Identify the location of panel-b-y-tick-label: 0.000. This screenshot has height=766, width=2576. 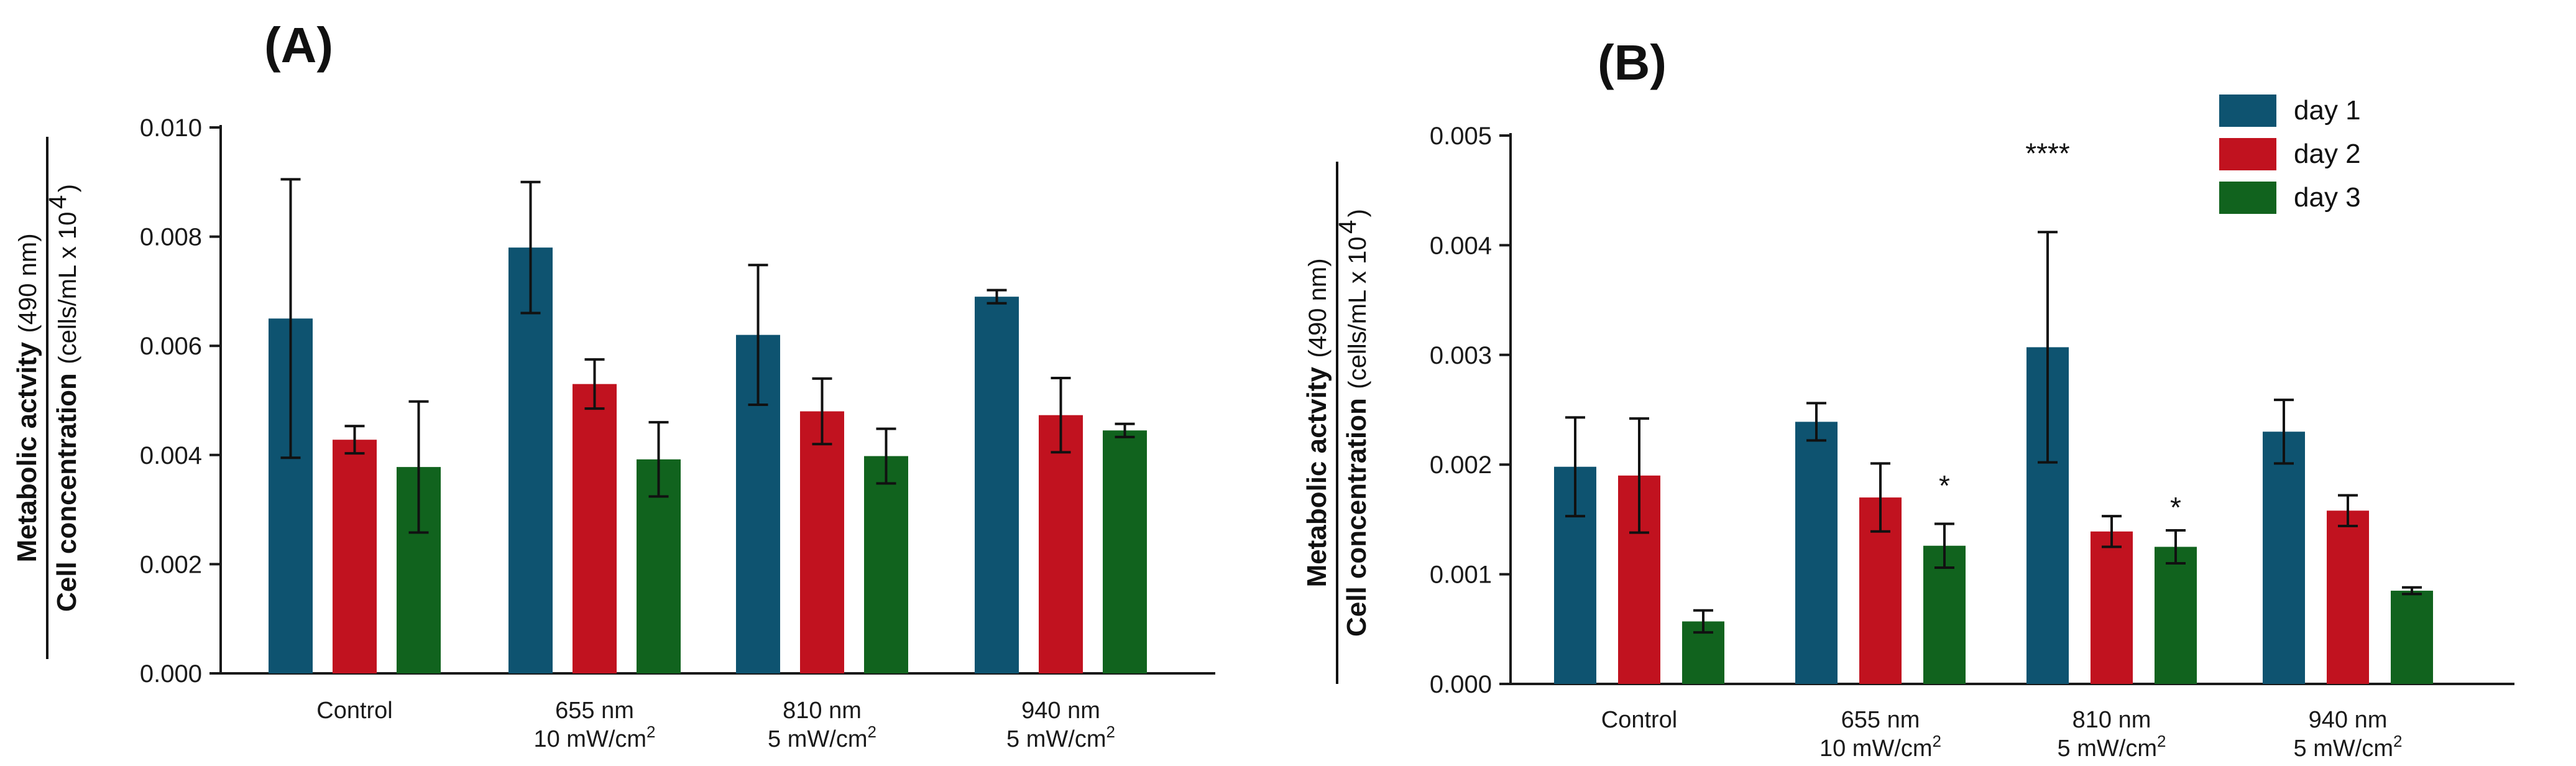
(1461, 684).